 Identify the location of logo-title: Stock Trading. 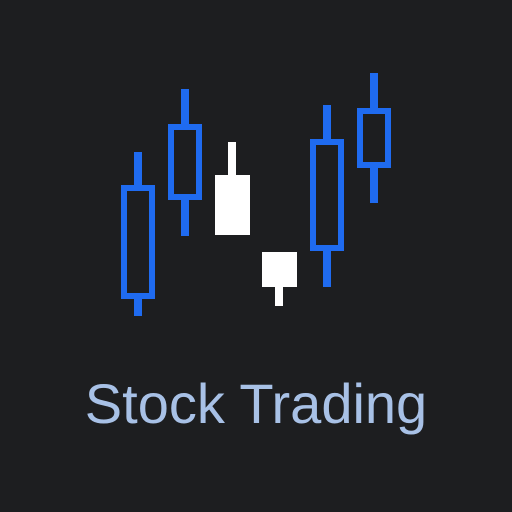
(256, 403).